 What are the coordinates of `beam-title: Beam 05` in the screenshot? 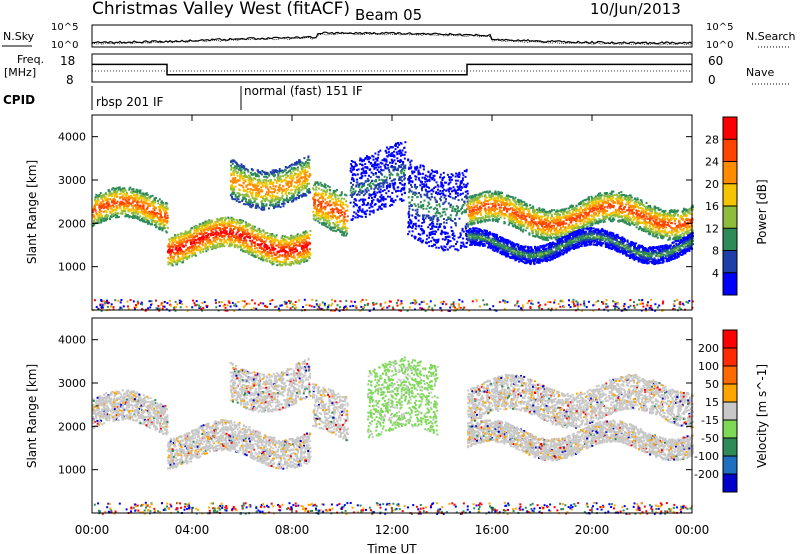 It's located at (388, 15).